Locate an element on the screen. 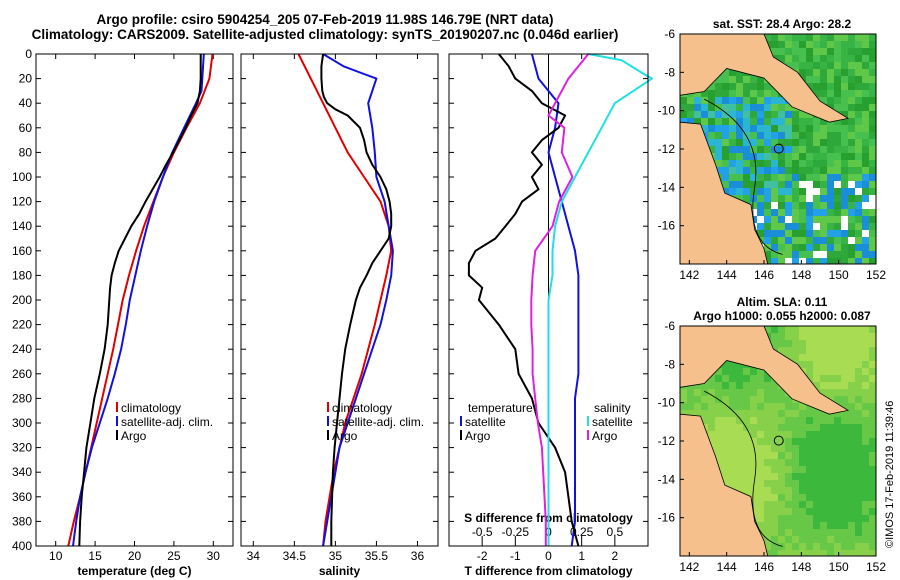 This screenshot has width=900, height=580. sla_map-xtick-label: 150 is located at coordinates (839, 567).